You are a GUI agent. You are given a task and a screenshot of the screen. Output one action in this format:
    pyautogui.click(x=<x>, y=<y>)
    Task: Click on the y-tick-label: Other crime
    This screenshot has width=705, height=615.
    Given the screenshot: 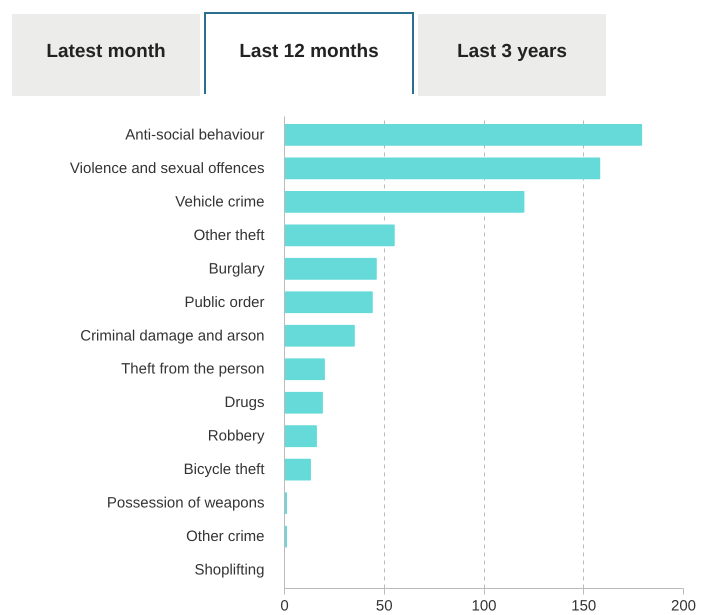 What is the action you would take?
    pyautogui.click(x=225, y=537)
    